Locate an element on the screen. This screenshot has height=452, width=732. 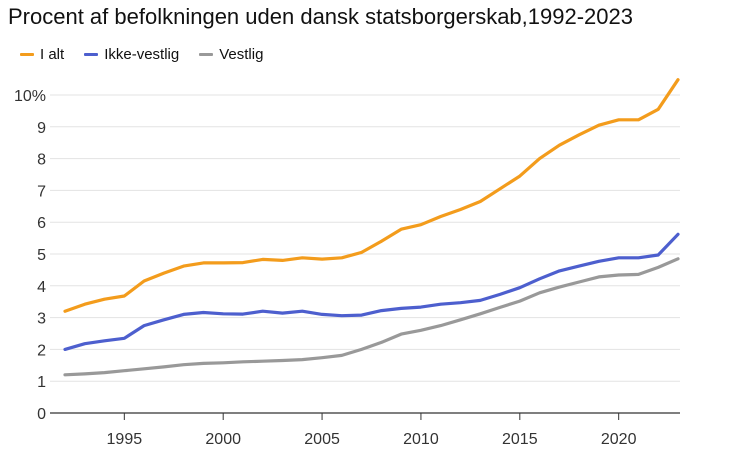
y-tick-label: 7 is located at coordinates (41, 191).